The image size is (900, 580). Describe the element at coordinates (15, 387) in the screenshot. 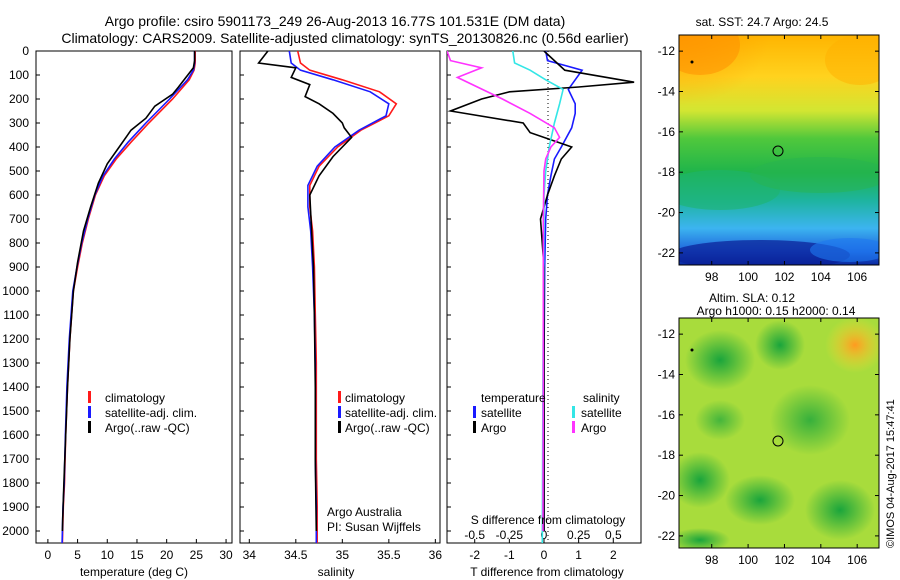

I see `depth-tick-label: 1400` at that location.